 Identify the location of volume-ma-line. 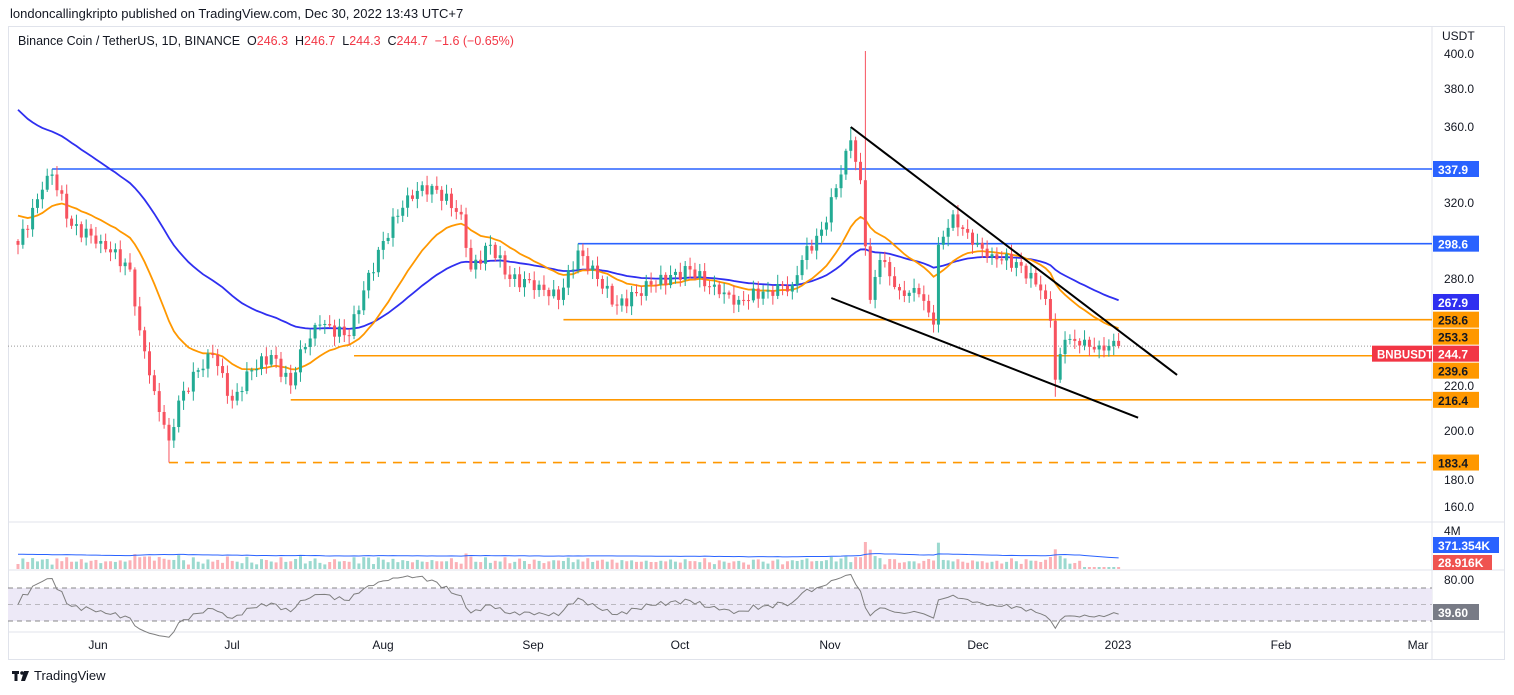
(568, 556).